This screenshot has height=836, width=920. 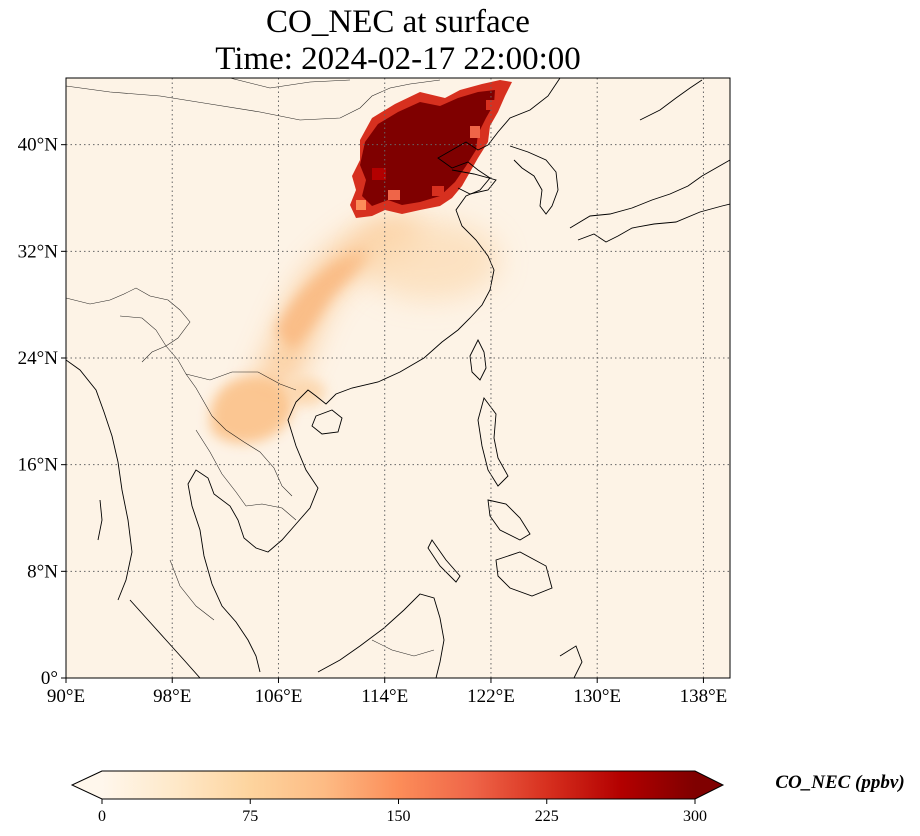 What do you see at coordinates (87, 785) in the screenshot?
I see `colorbar-min-extend` at bounding box center [87, 785].